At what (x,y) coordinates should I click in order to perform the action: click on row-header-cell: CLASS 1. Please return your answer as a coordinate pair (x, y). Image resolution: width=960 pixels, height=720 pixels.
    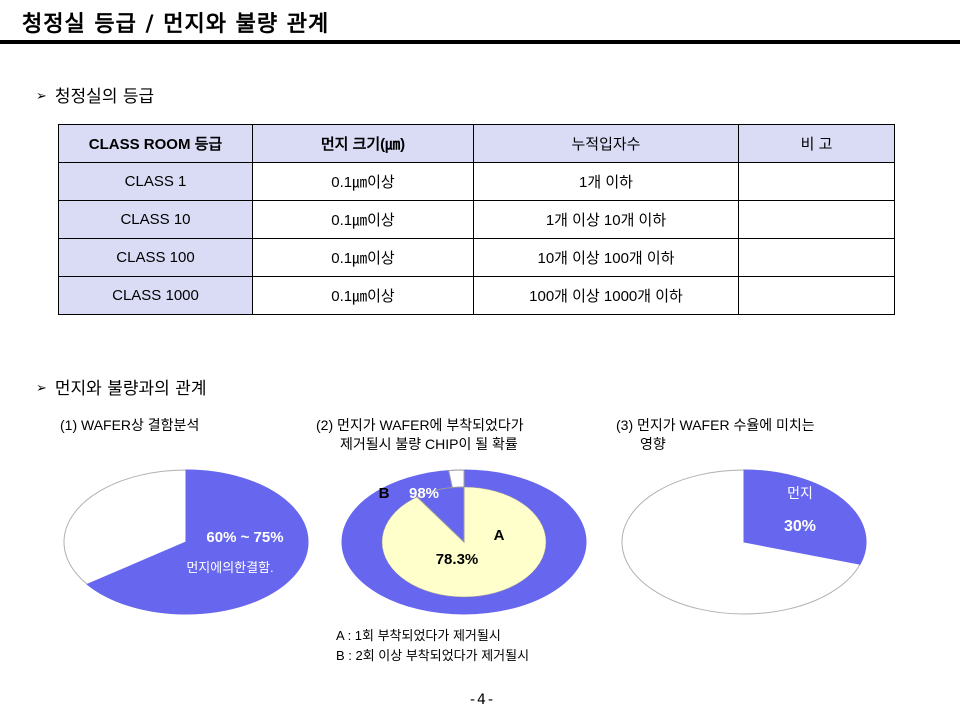
    Looking at the image, I should click on (155, 181).